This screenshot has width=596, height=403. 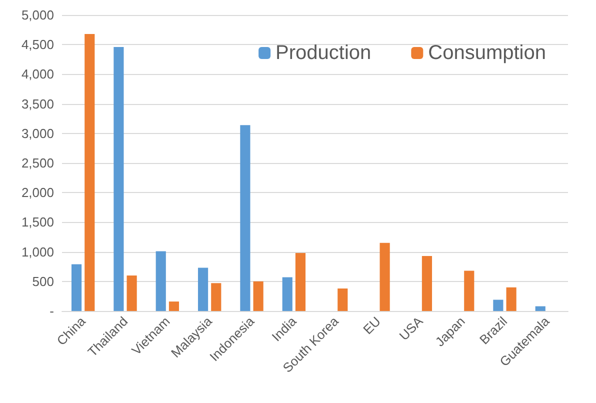 I want to click on y-tick-label: 4,500, so click(x=37, y=44).